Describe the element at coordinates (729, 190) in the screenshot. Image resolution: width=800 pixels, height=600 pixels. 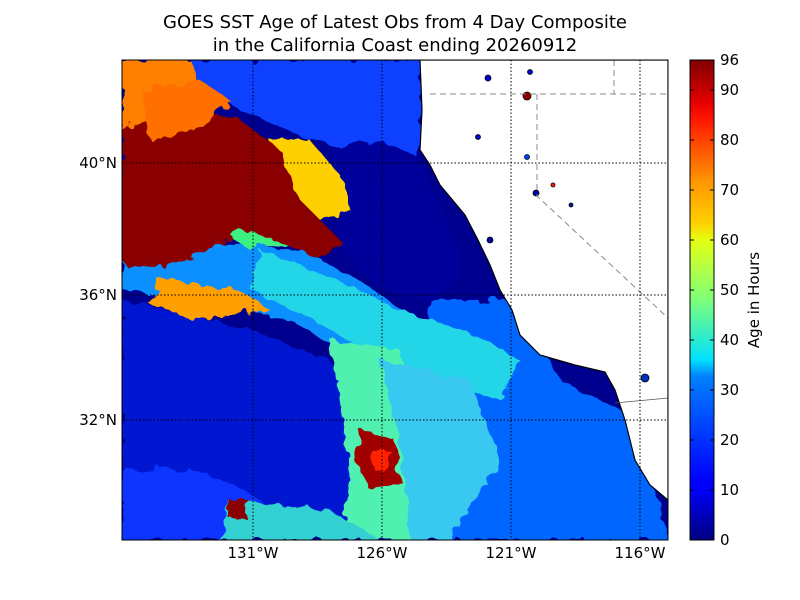
I see `colorbar-tick-label: 70` at that location.